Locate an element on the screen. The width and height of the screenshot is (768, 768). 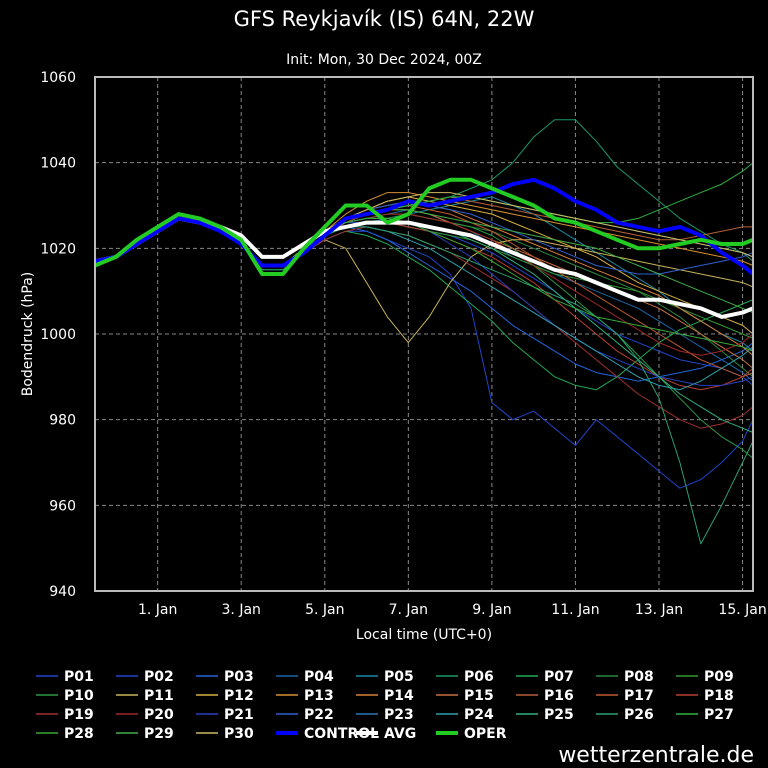
legend-item-p08: P08 is located at coordinates (625, 677).